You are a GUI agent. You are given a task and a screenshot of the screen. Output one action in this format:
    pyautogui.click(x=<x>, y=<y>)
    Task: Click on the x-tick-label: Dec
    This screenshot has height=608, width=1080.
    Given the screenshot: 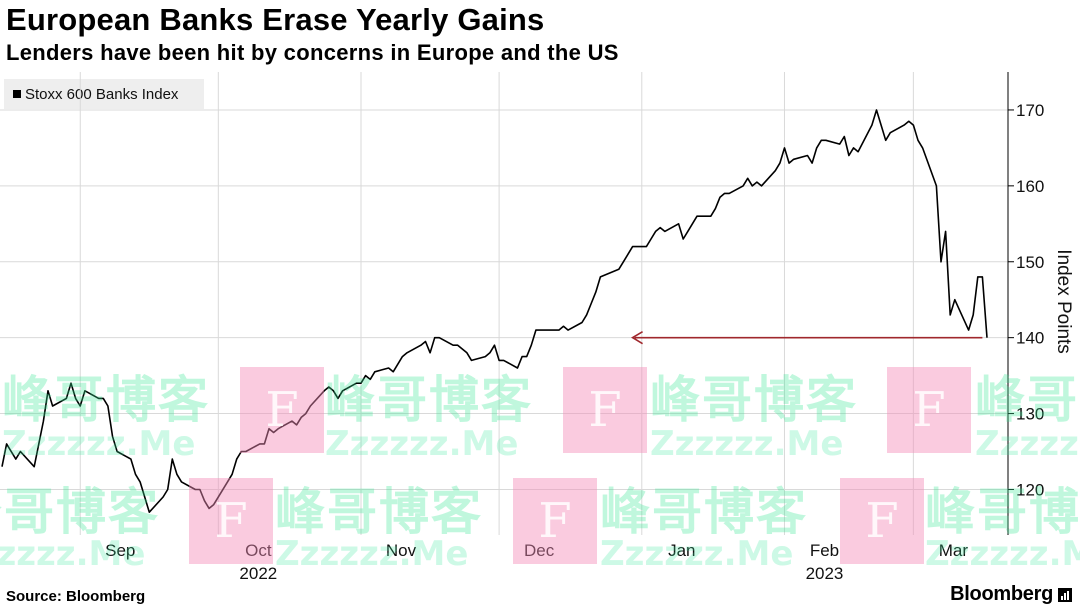 What is the action you would take?
    pyautogui.click(x=539, y=550)
    